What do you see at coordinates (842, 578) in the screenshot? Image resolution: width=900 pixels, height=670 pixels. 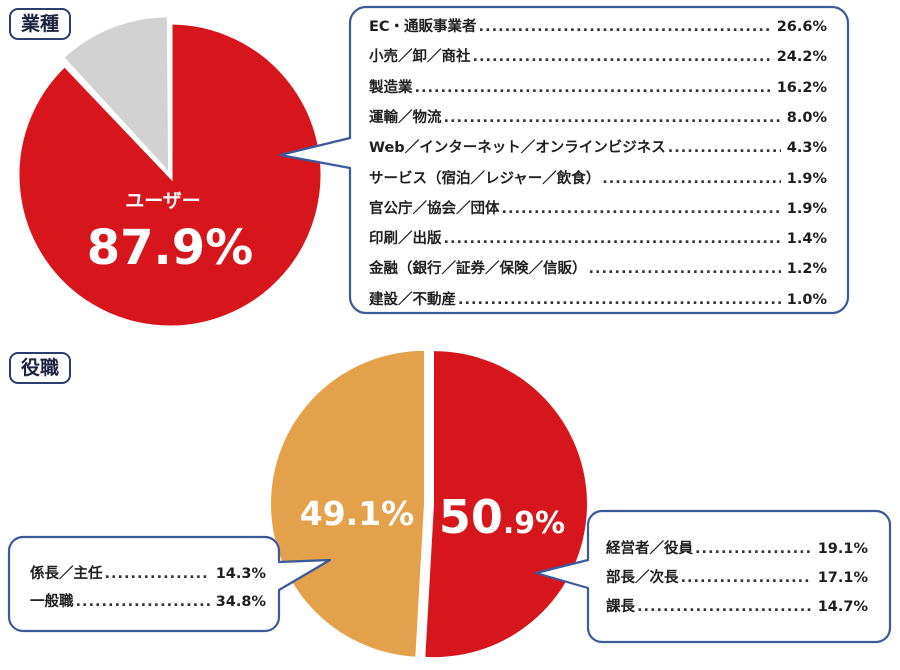 I see `position-red-item-value: 17.1%` at bounding box center [842, 578].